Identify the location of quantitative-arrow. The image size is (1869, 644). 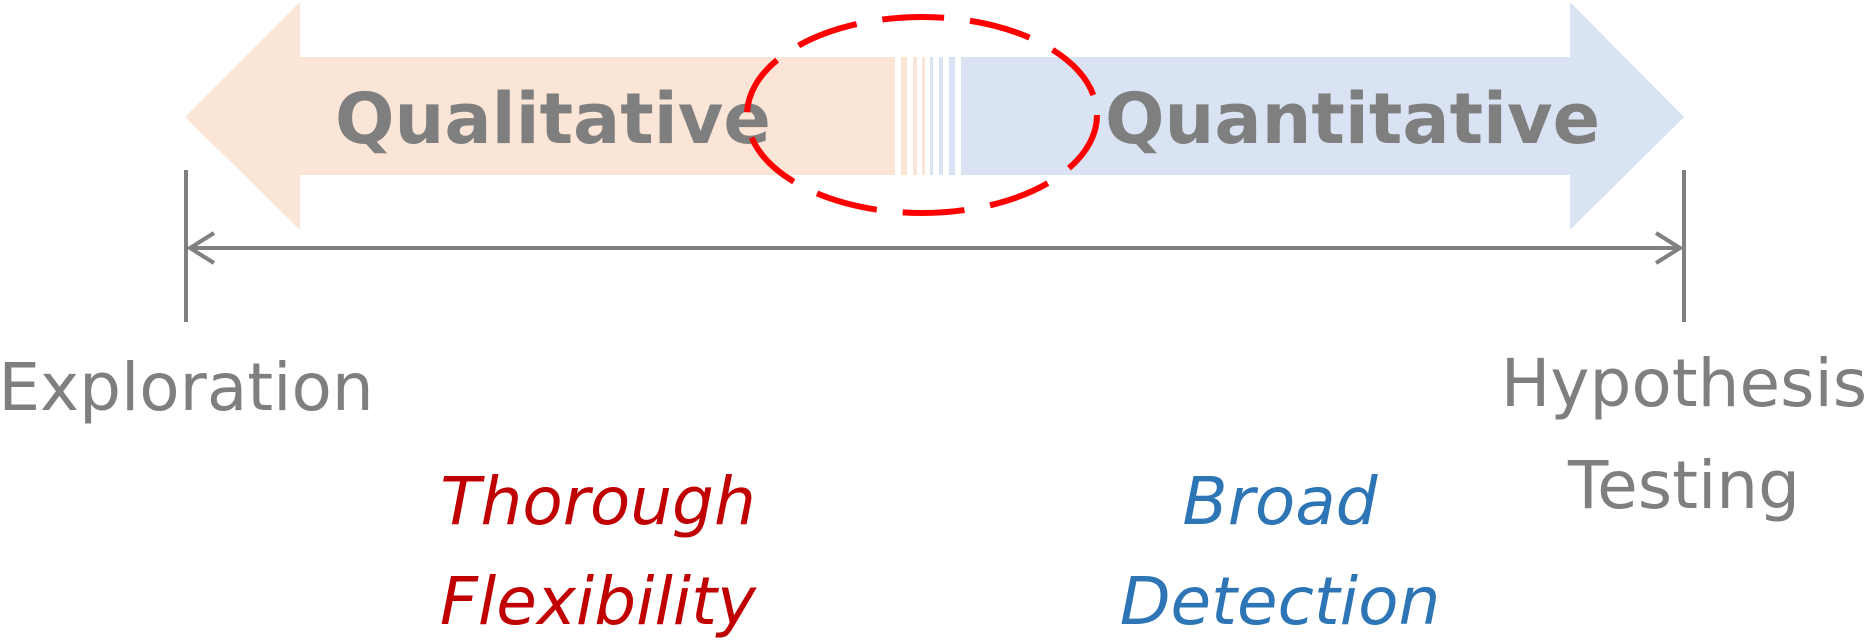
(1329, 116).